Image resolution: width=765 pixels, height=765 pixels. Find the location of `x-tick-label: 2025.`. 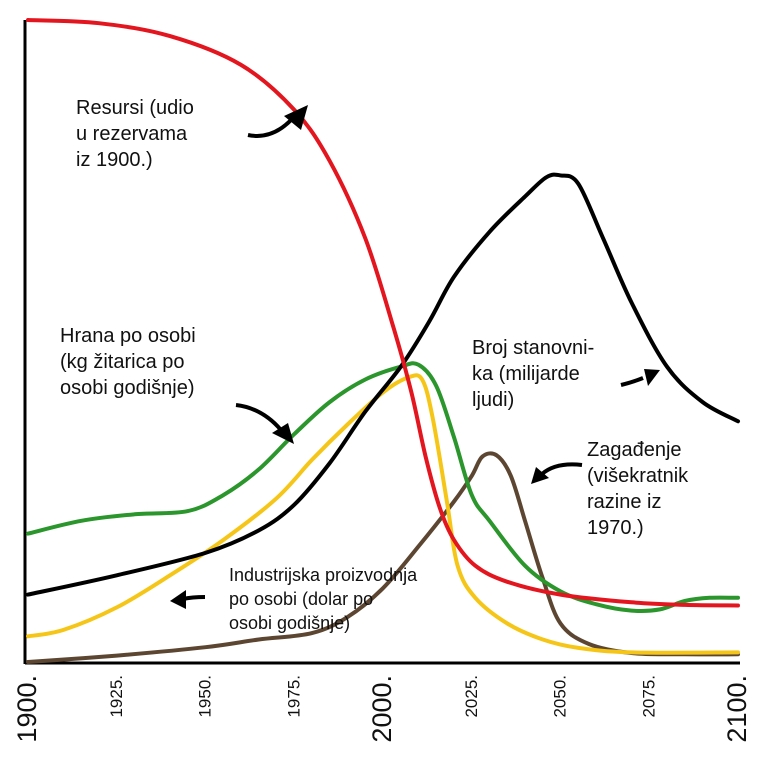

x-tick-label: 2025. is located at coordinates (471, 696).